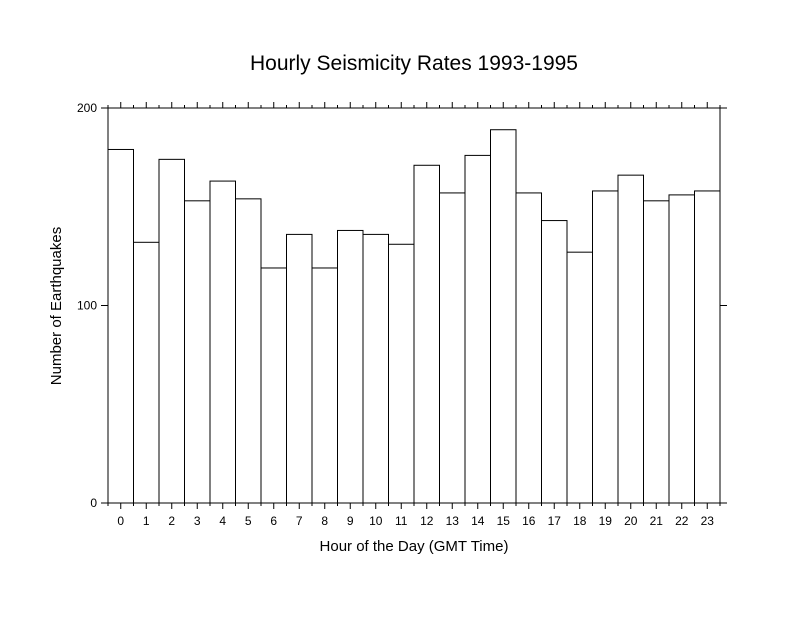 Image resolution: width=792 pixels, height=617 pixels. I want to click on x-tick-label-16: 16, so click(529, 521).